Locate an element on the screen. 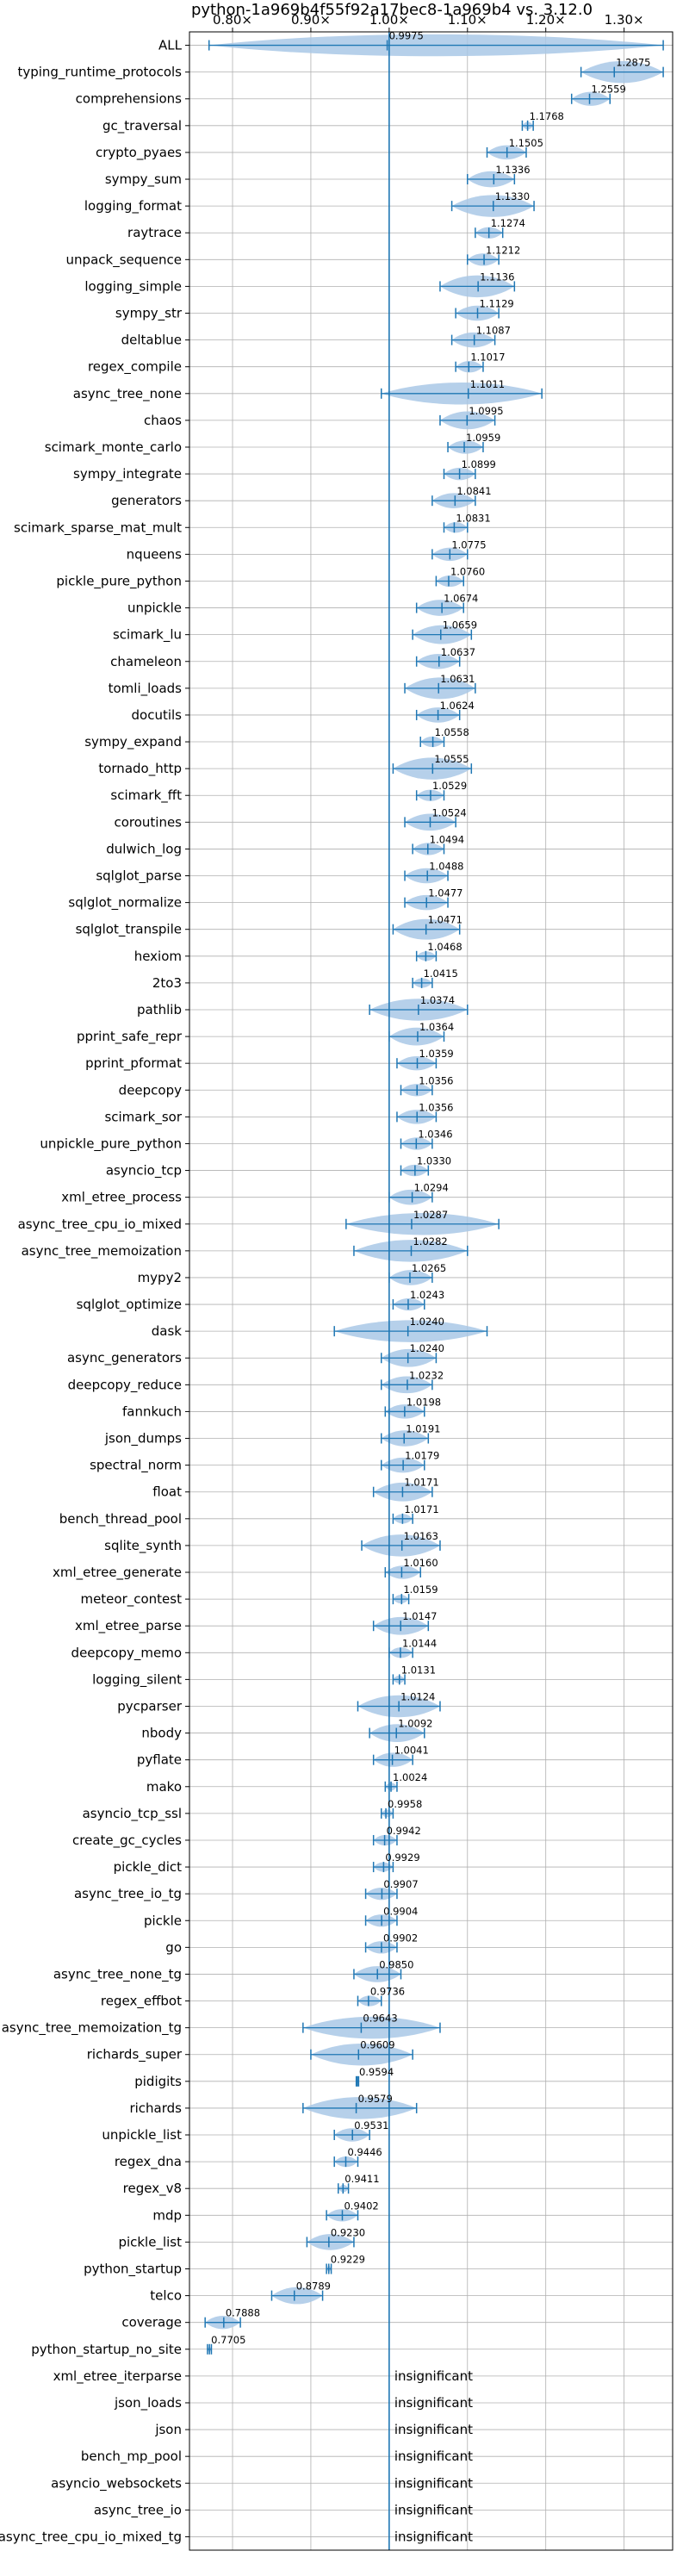  value-label: 1.0674 is located at coordinates (461, 599).